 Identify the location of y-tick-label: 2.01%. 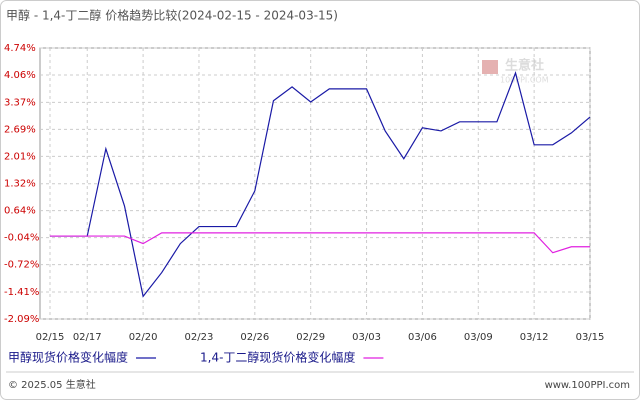
(20, 156).